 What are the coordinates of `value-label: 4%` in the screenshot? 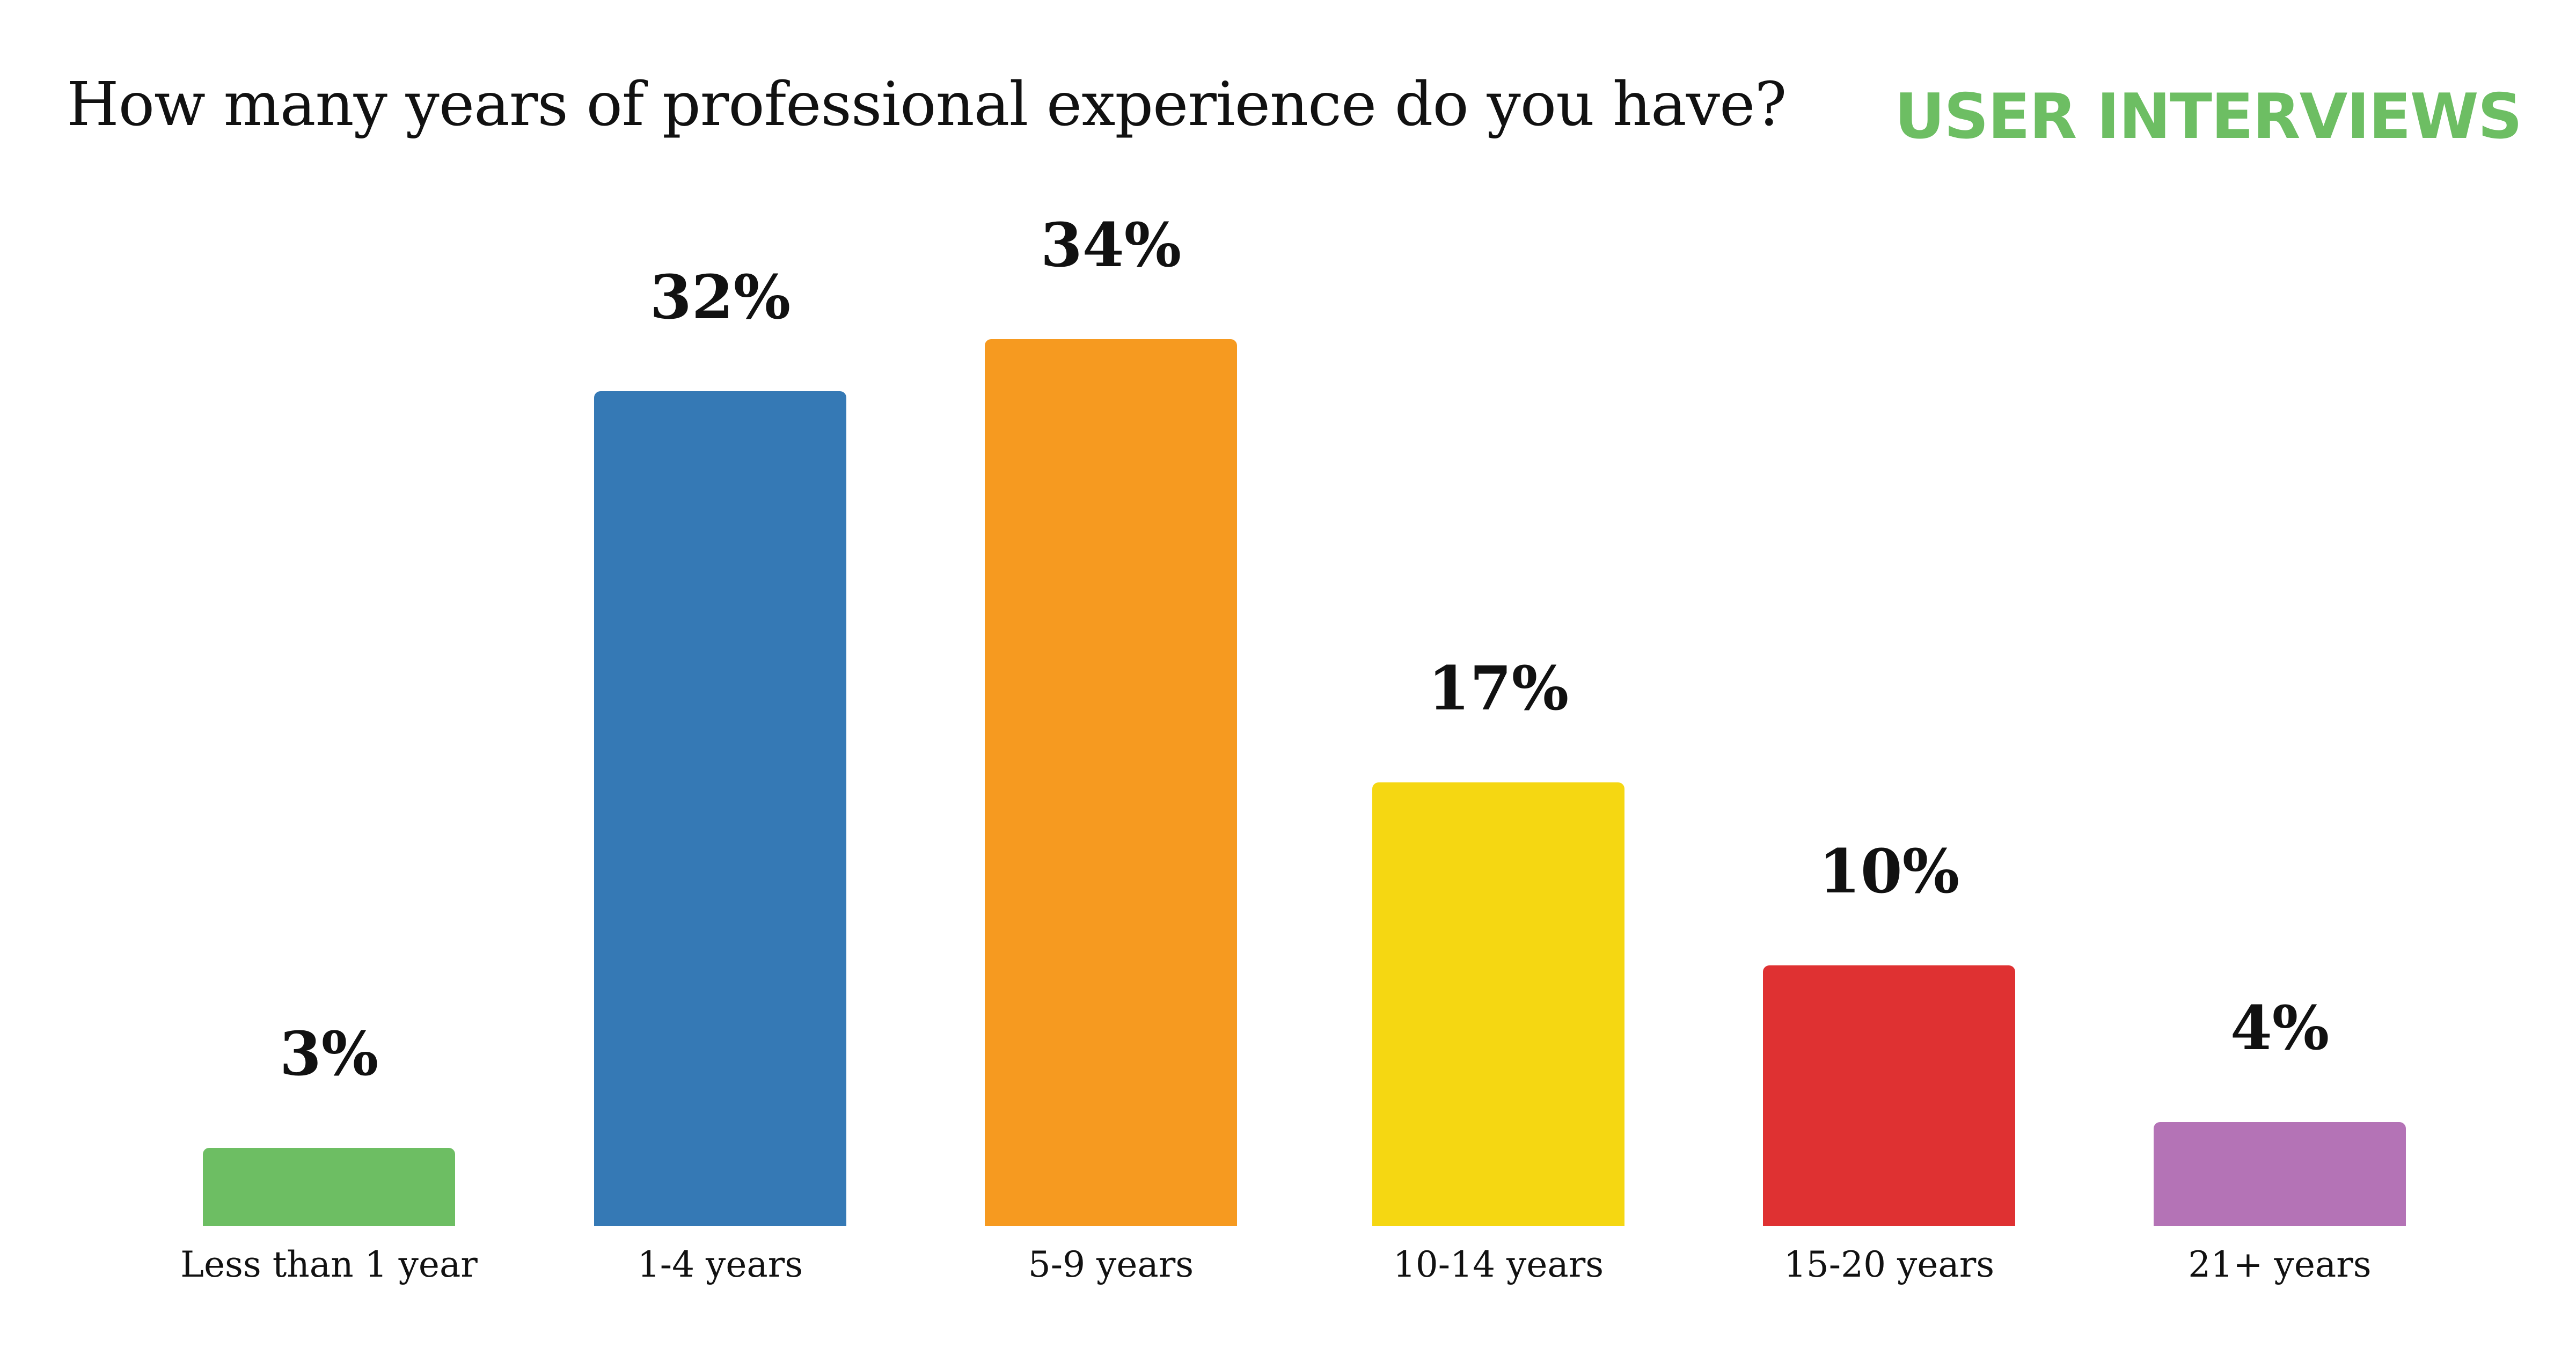 It's located at (2280, 1028).